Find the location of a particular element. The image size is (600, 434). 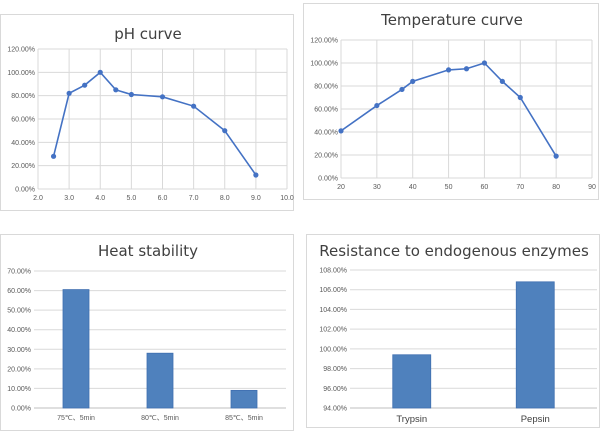

x-tick-label: 8.0 is located at coordinates (225, 198).